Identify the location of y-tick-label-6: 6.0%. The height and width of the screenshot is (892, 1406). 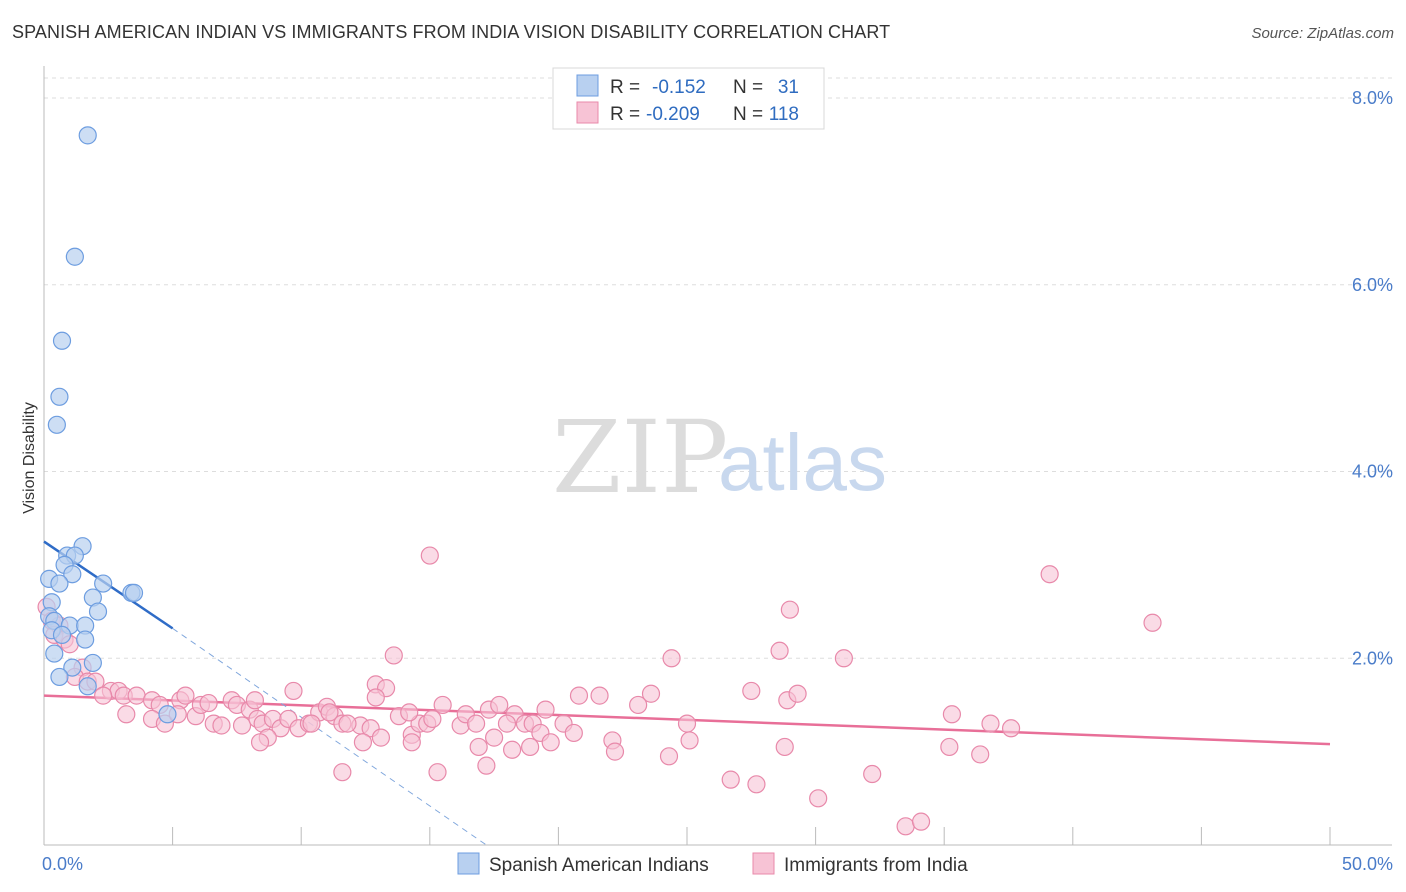
(1372, 285).